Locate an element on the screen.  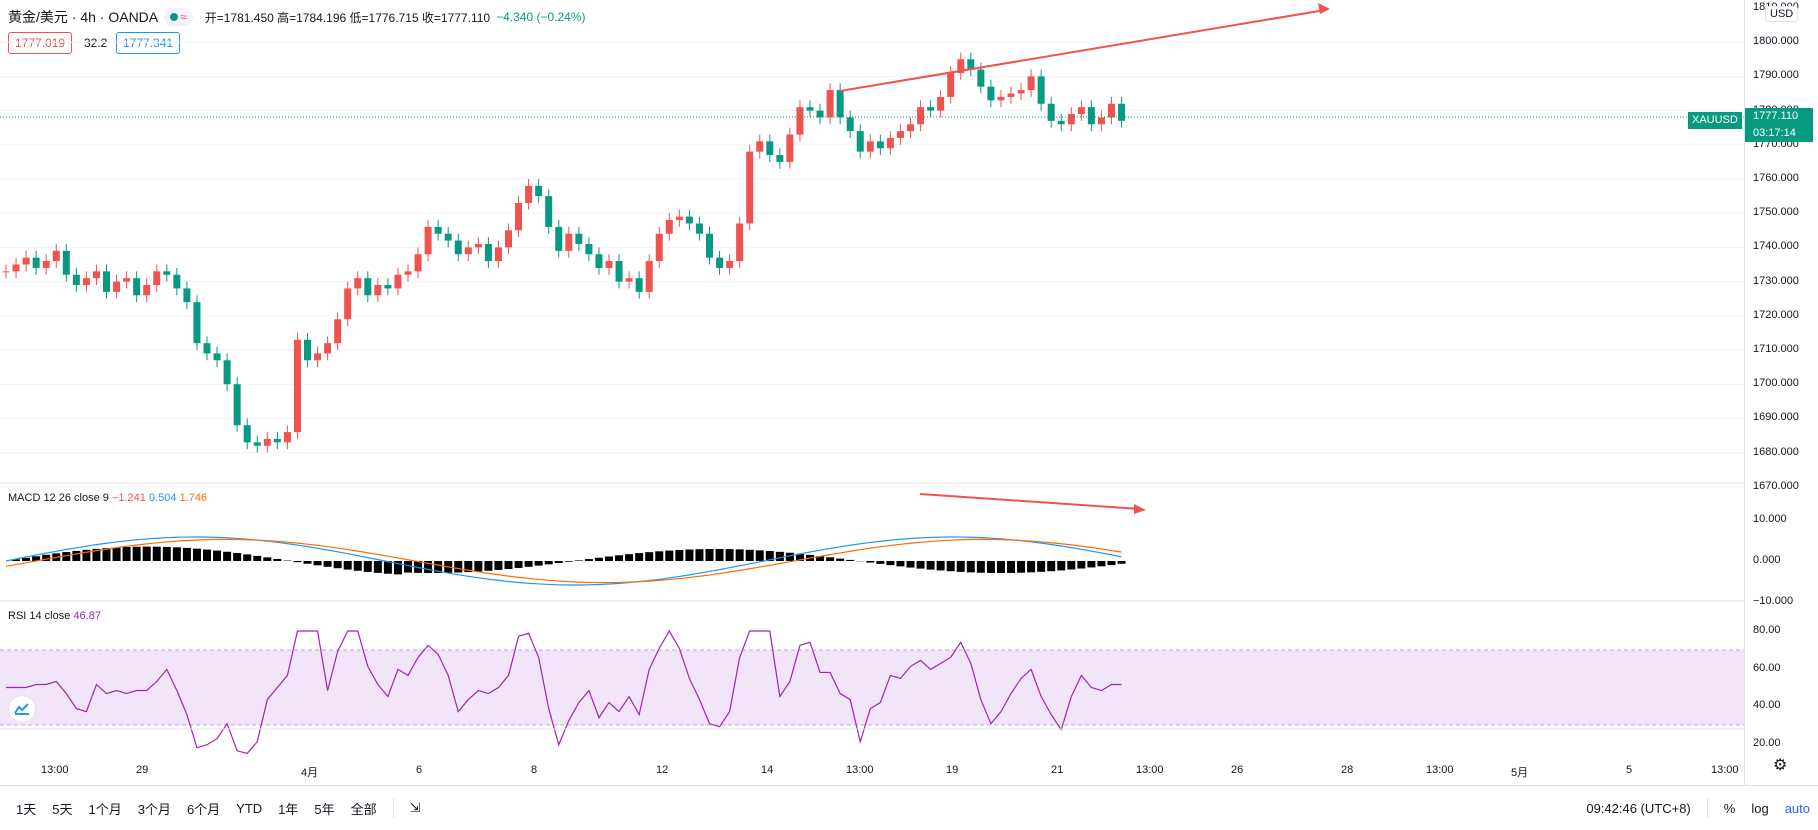
rsi-pane is located at coordinates (872, 692).